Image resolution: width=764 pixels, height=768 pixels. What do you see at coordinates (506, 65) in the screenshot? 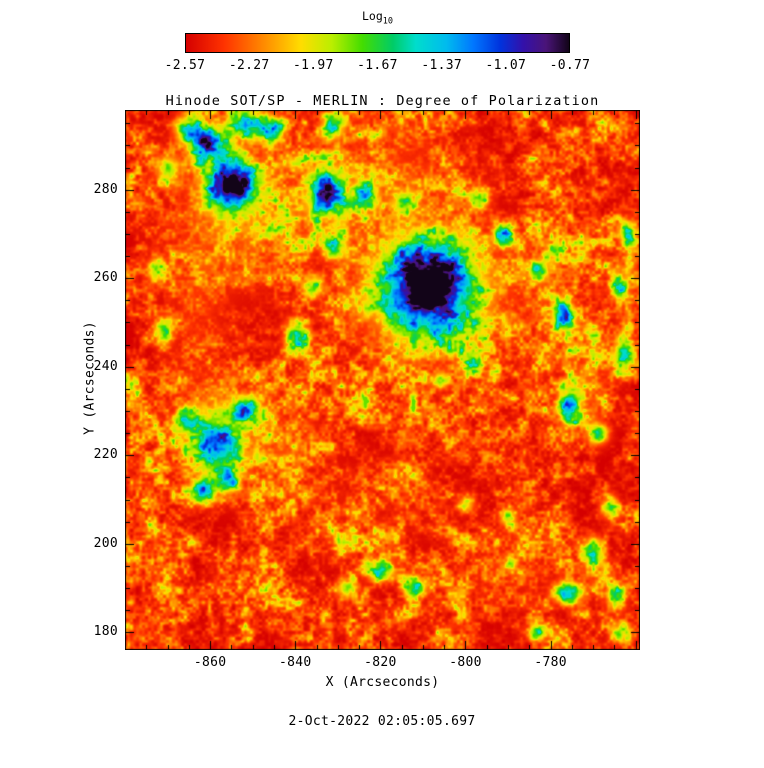
I see `colorbar-tick-label: -1.07` at bounding box center [506, 65].